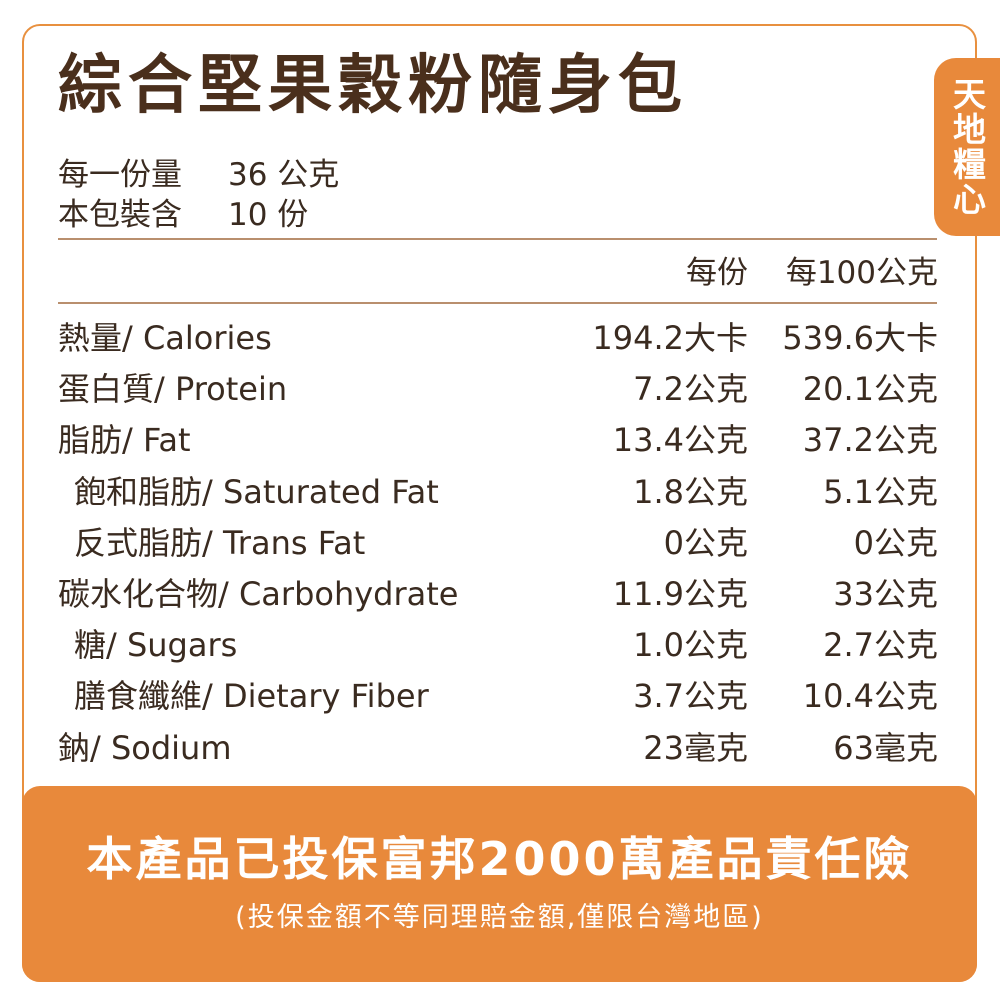 The height and width of the screenshot is (1000, 1000). I want to click on servings-per-pack-value: 10 份, so click(268, 215).